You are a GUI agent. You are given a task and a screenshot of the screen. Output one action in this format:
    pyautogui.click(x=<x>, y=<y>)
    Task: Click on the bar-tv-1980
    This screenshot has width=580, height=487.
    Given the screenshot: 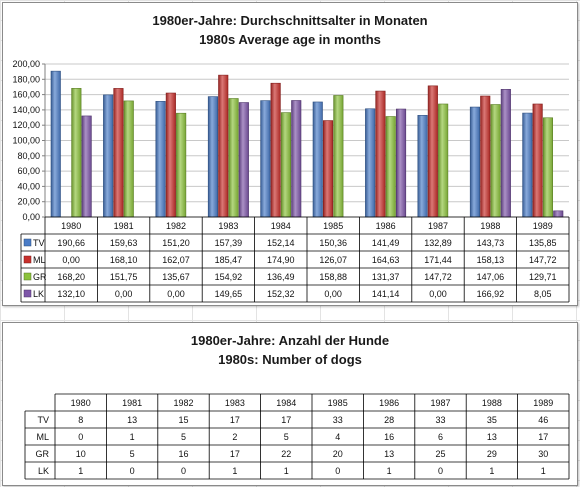 What is the action you would take?
    pyautogui.click(x=55, y=144)
    